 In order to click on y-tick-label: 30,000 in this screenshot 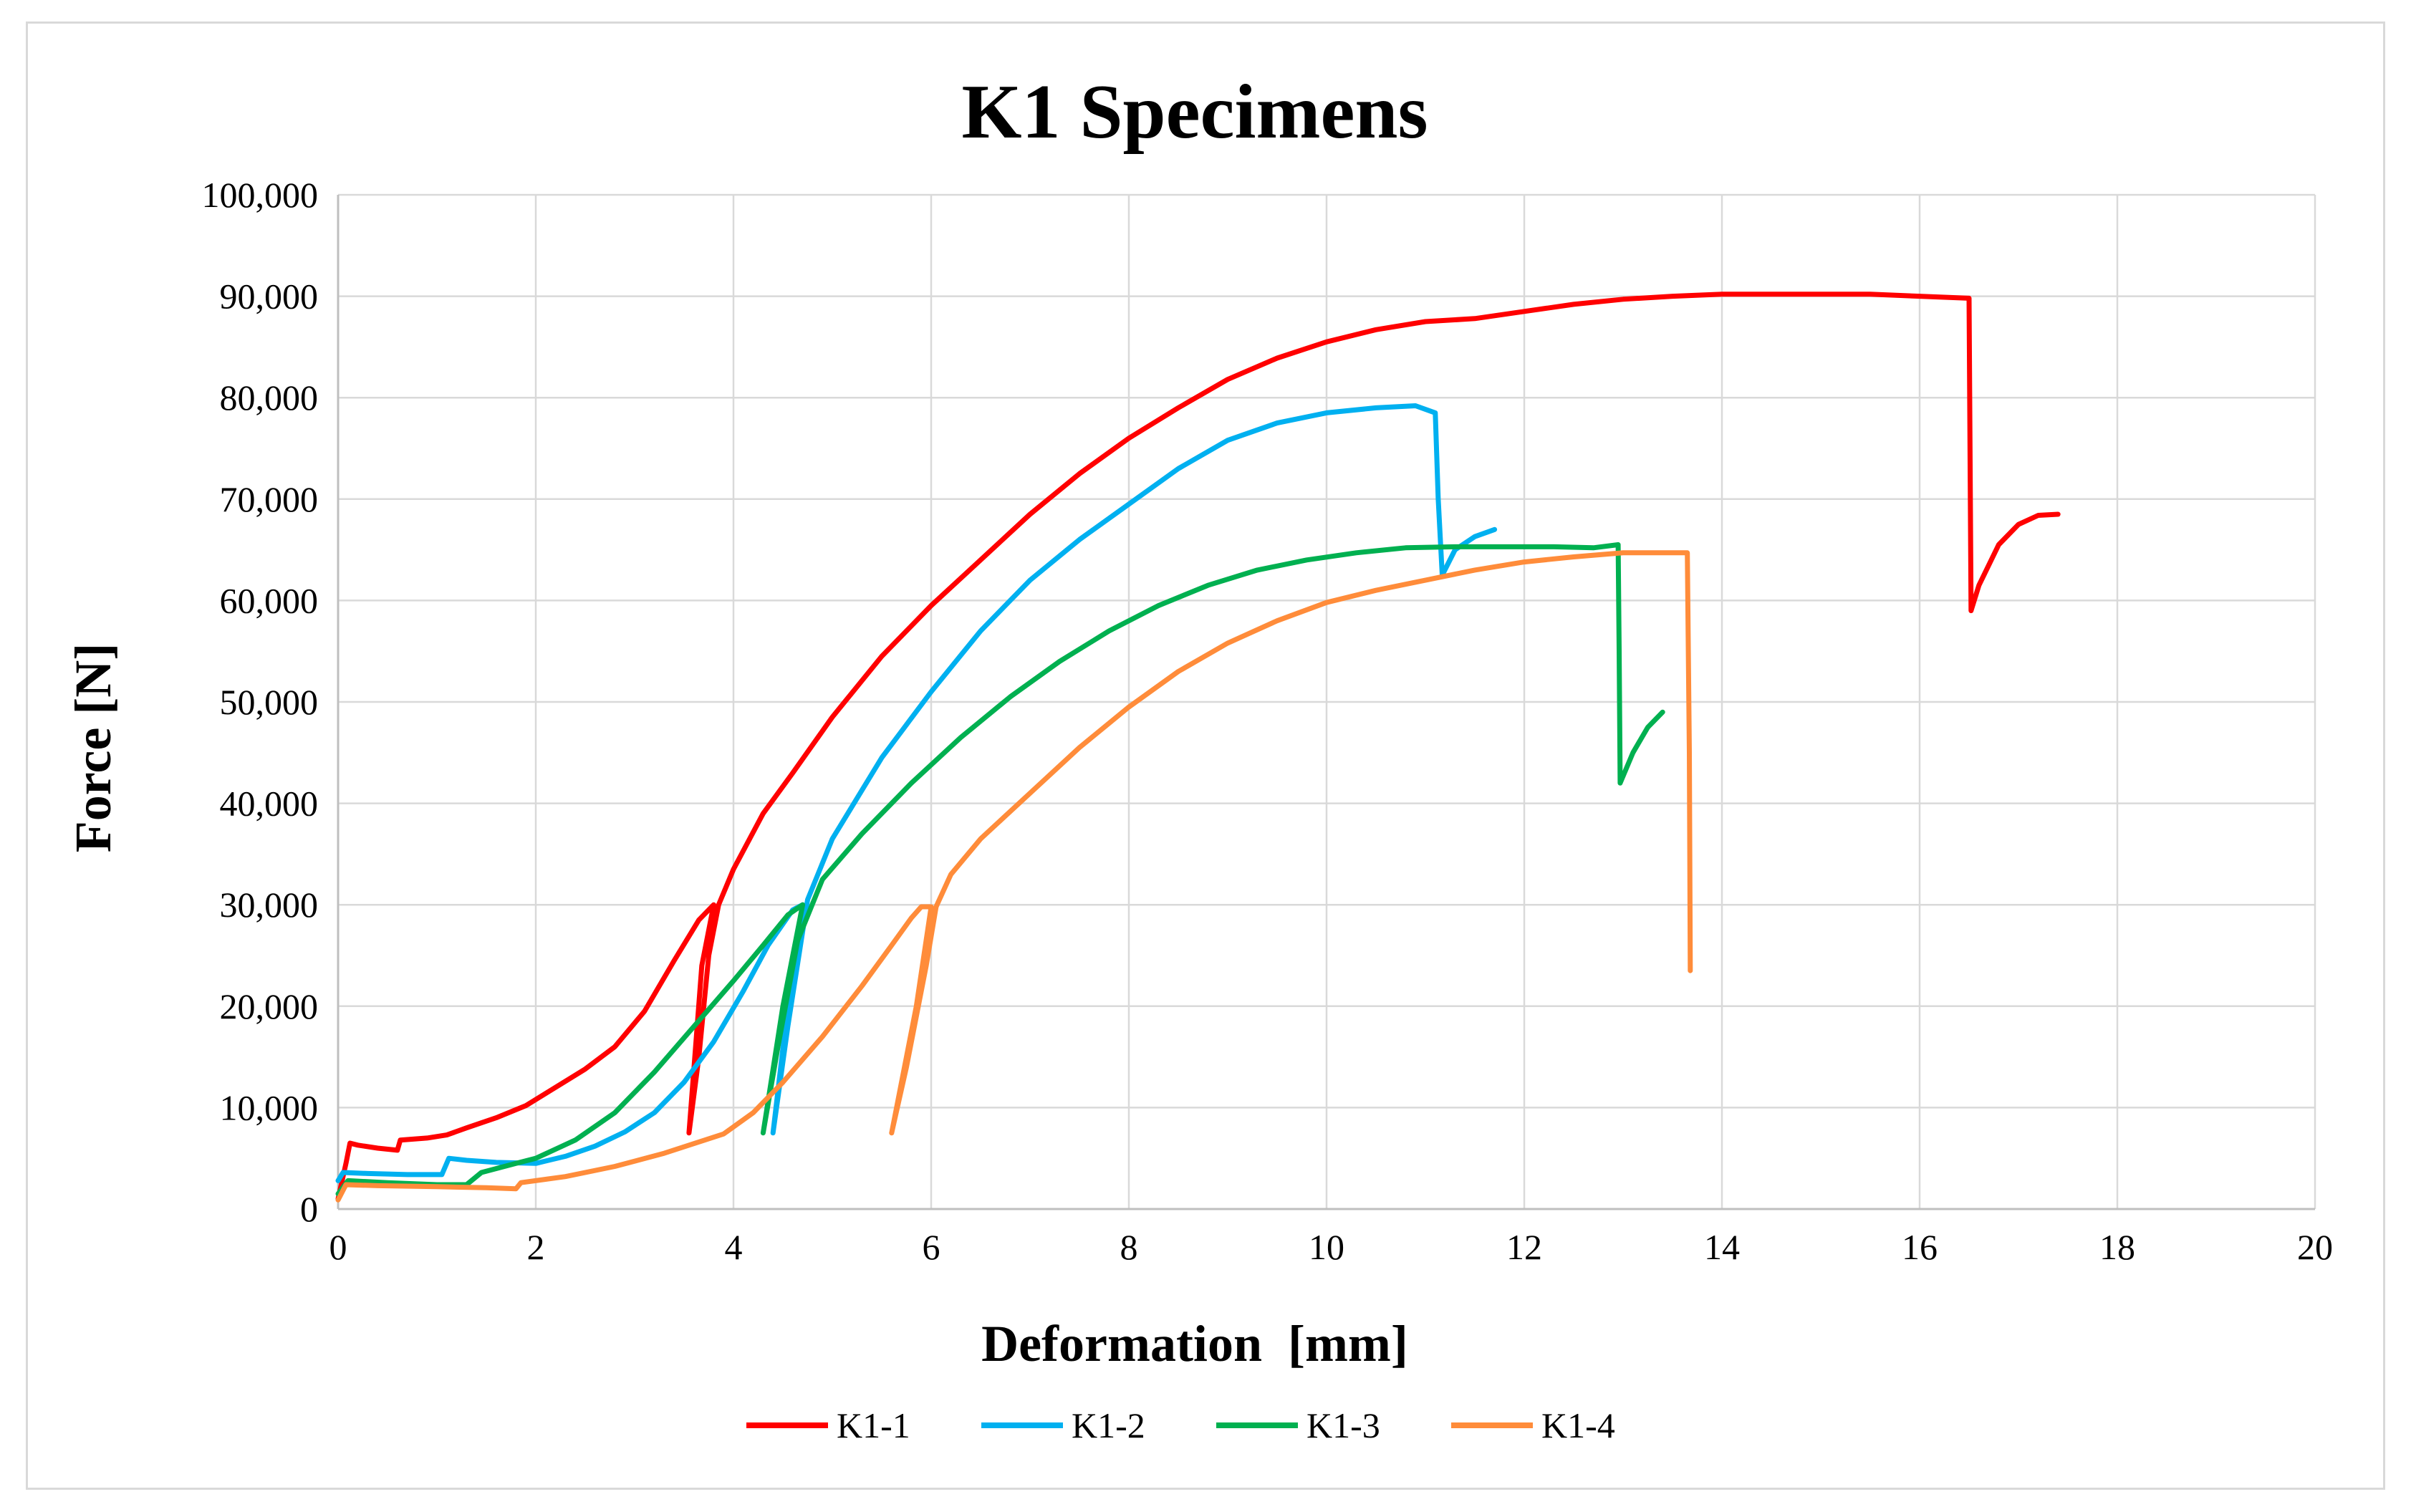, I will do `click(269, 905)`.